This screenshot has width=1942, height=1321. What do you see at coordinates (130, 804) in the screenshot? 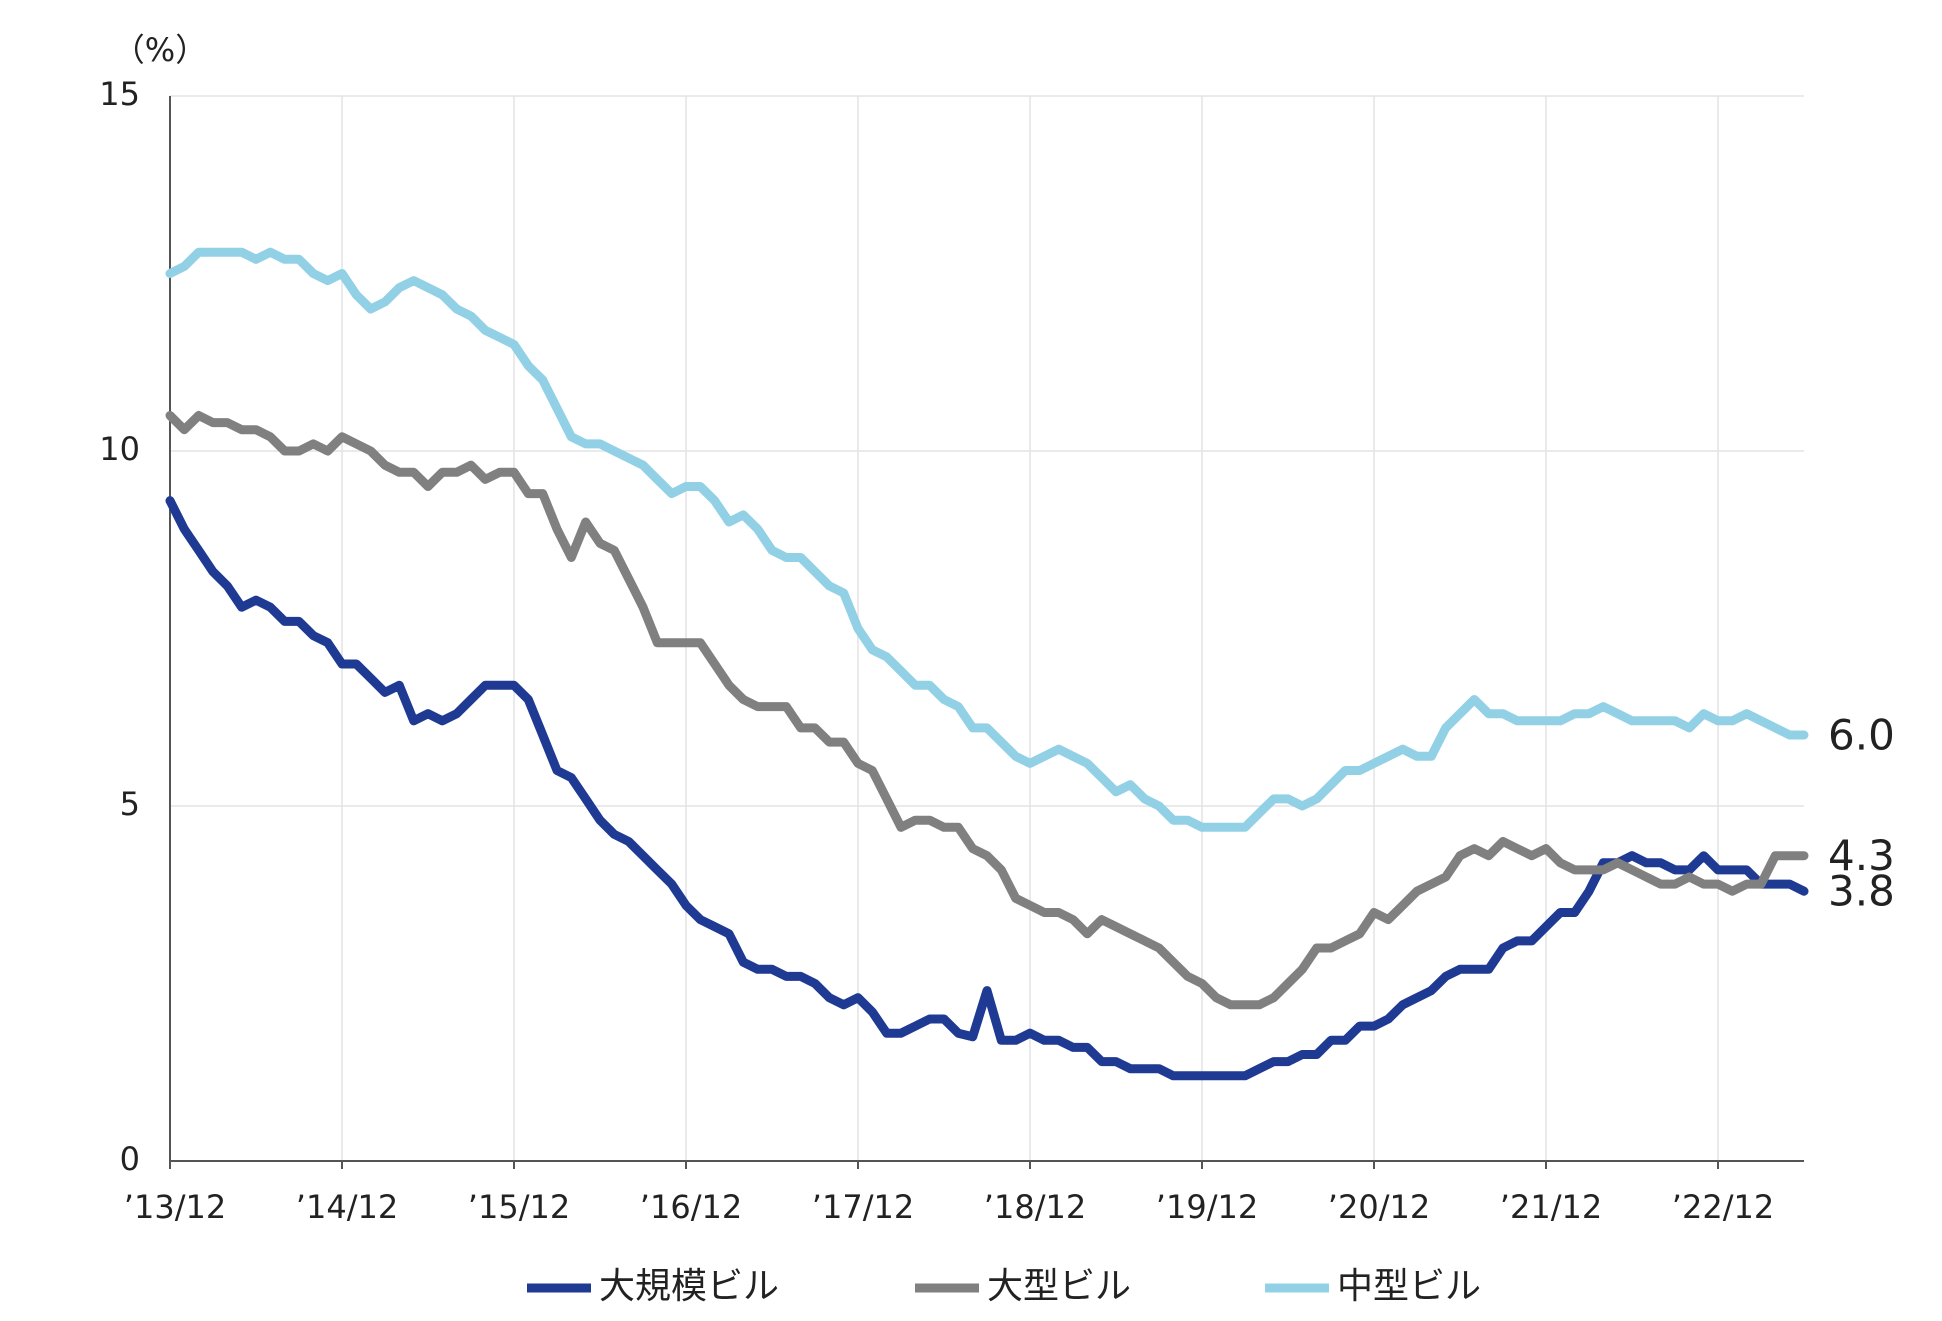
I see `y-tick-label: 5` at bounding box center [130, 804].